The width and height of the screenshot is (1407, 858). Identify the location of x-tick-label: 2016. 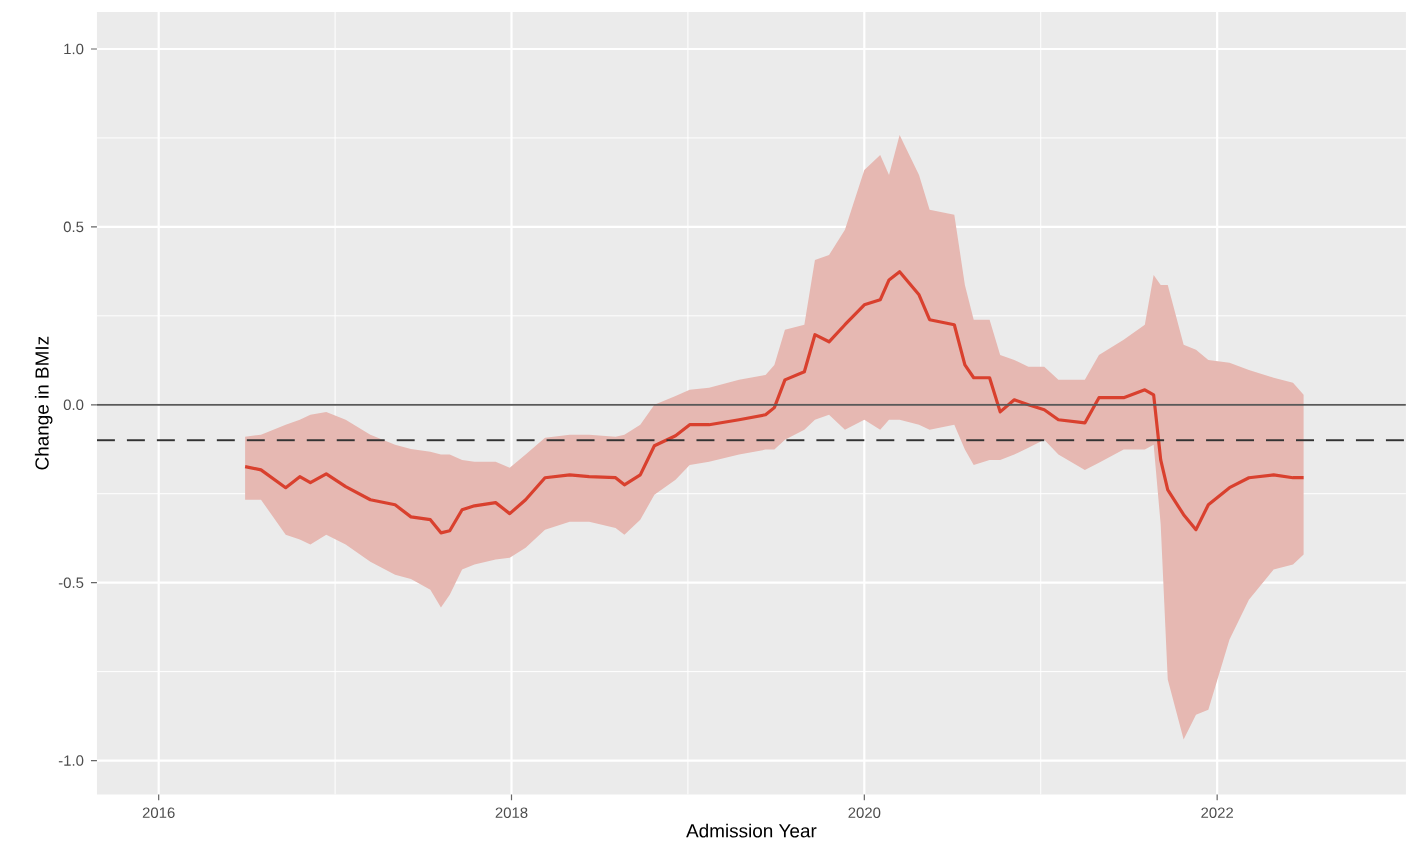
(158, 812).